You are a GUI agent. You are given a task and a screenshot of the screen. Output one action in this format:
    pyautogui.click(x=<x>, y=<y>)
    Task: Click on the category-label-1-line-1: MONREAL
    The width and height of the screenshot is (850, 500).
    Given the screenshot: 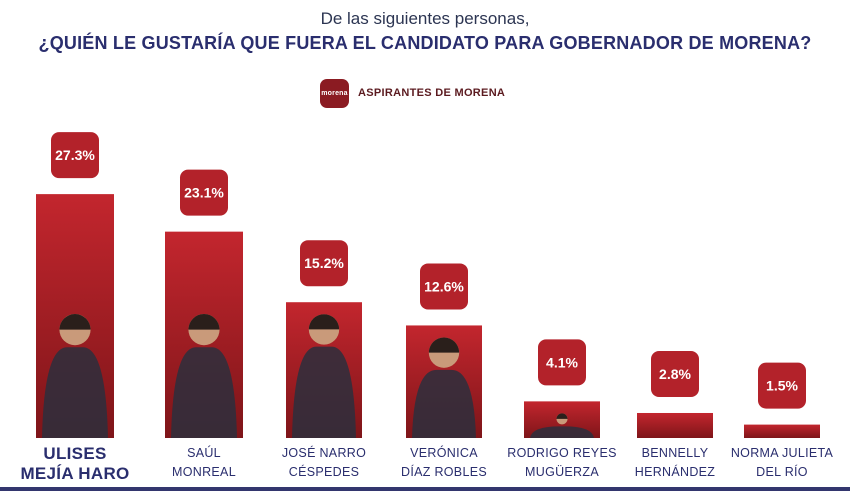 What is the action you would take?
    pyautogui.click(x=204, y=472)
    